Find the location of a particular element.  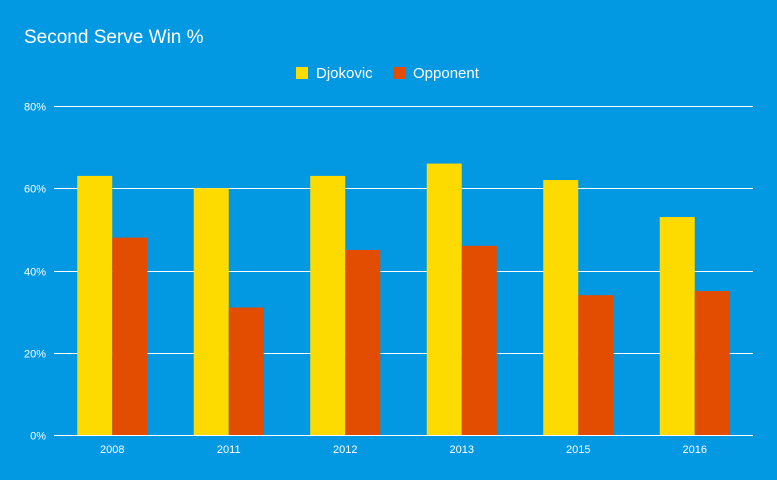

x-tick-label-2013: 2013 is located at coordinates (462, 450).